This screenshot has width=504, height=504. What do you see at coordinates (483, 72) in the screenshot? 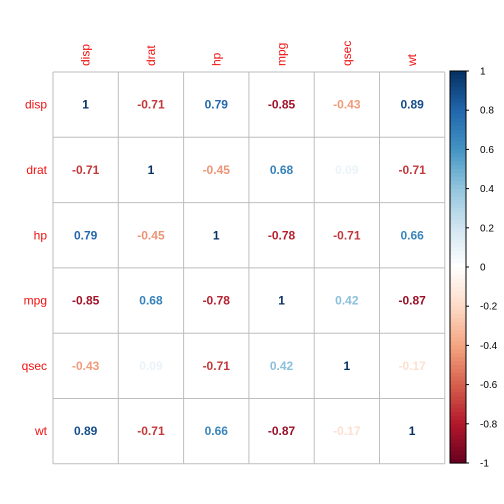
I see `colorbar-tick-label: 1` at bounding box center [483, 72].